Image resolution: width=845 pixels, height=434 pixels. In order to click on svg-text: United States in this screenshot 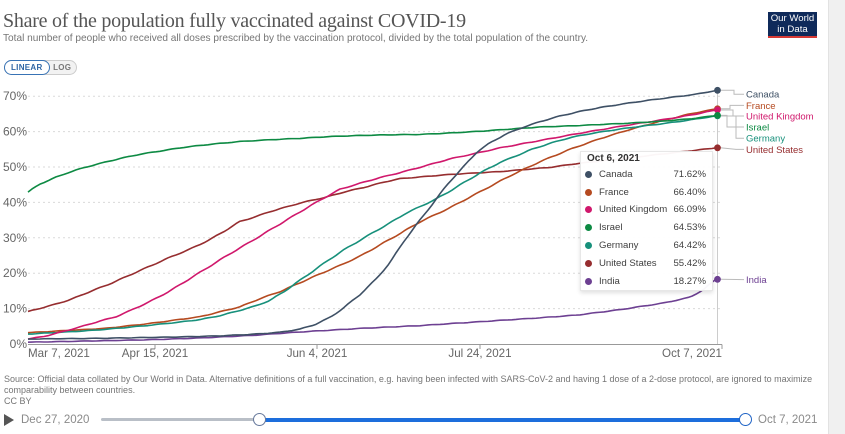, I will do `click(774, 150)`.